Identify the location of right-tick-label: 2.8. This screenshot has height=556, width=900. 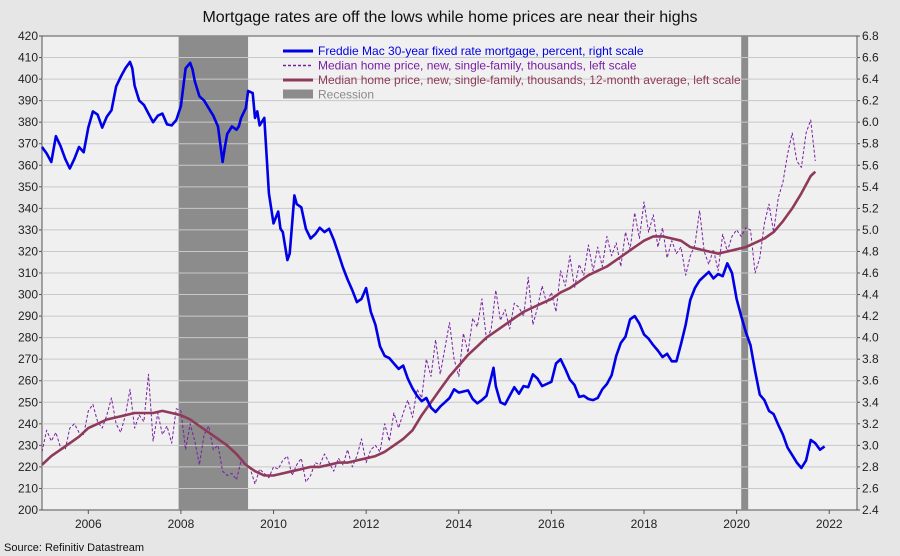
(870, 467).